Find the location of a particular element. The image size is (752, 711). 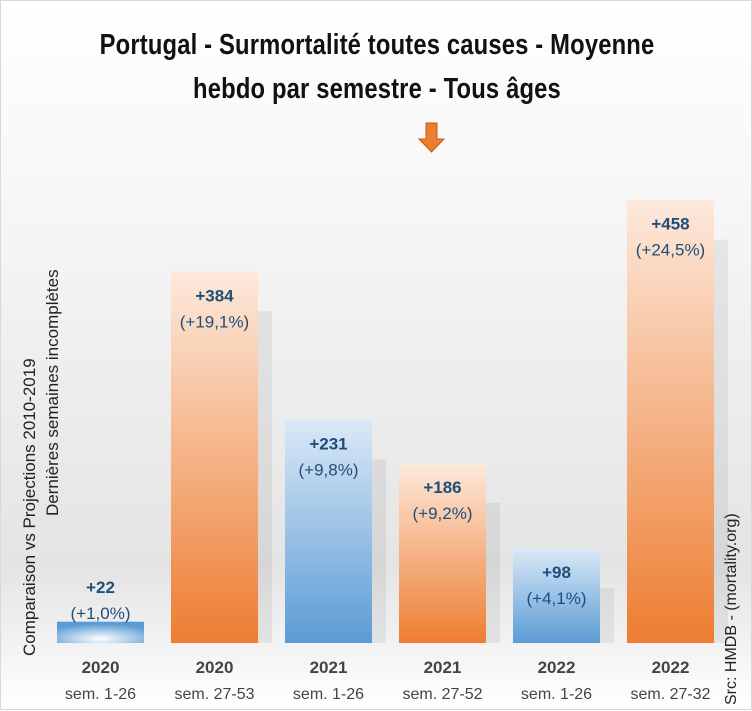

data-label-value: +22 is located at coordinates (100, 587).